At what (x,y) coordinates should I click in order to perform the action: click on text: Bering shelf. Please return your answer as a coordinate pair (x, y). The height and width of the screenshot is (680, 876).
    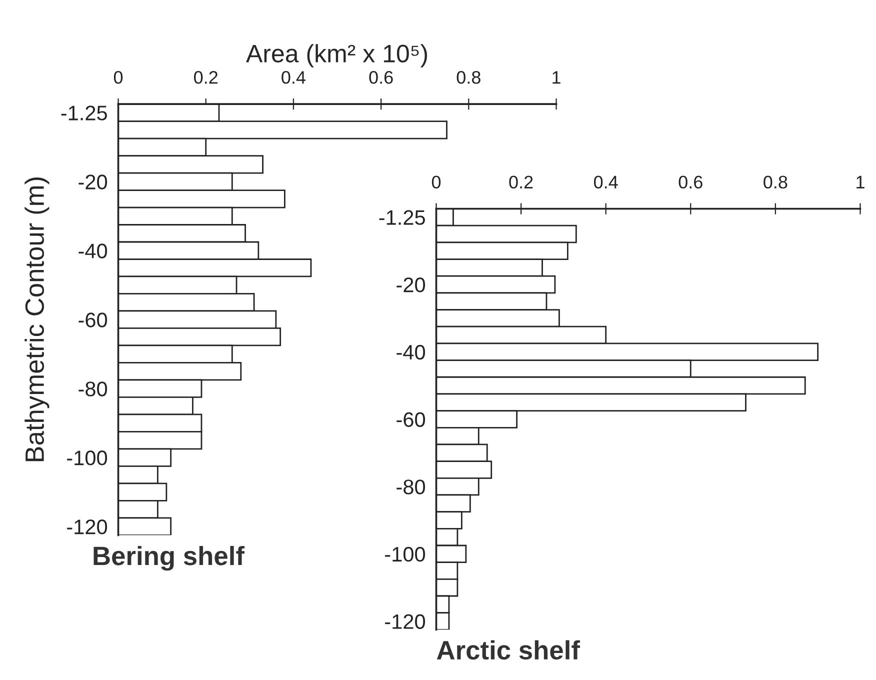
    Looking at the image, I should click on (169, 558).